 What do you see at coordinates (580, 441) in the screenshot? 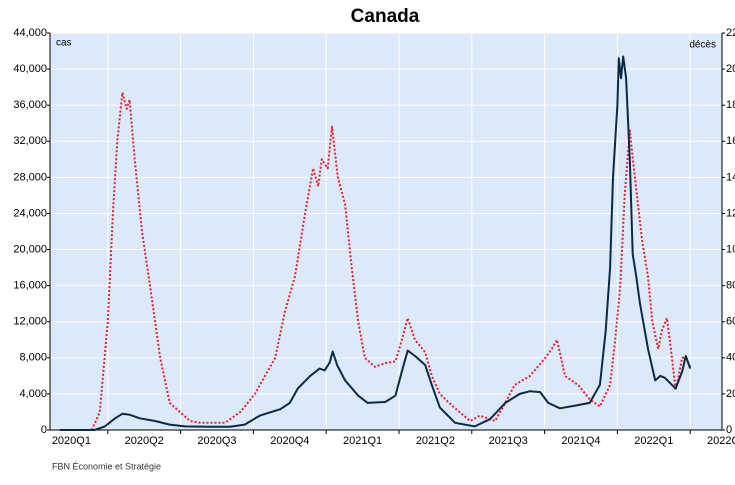
I see `x-tick-label: 2021Q4` at bounding box center [580, 441].